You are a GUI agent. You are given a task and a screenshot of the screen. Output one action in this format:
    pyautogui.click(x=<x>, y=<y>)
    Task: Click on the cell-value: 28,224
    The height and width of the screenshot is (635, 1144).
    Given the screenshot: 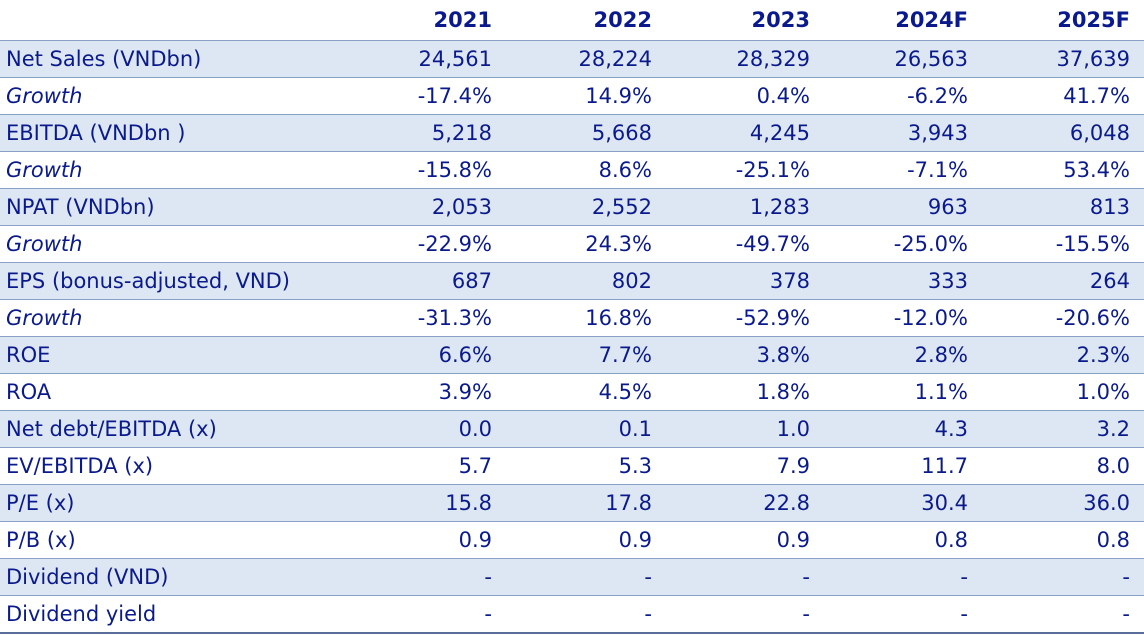 What is the action you would take?
    pyautogui.click(x=586, y=59)
    